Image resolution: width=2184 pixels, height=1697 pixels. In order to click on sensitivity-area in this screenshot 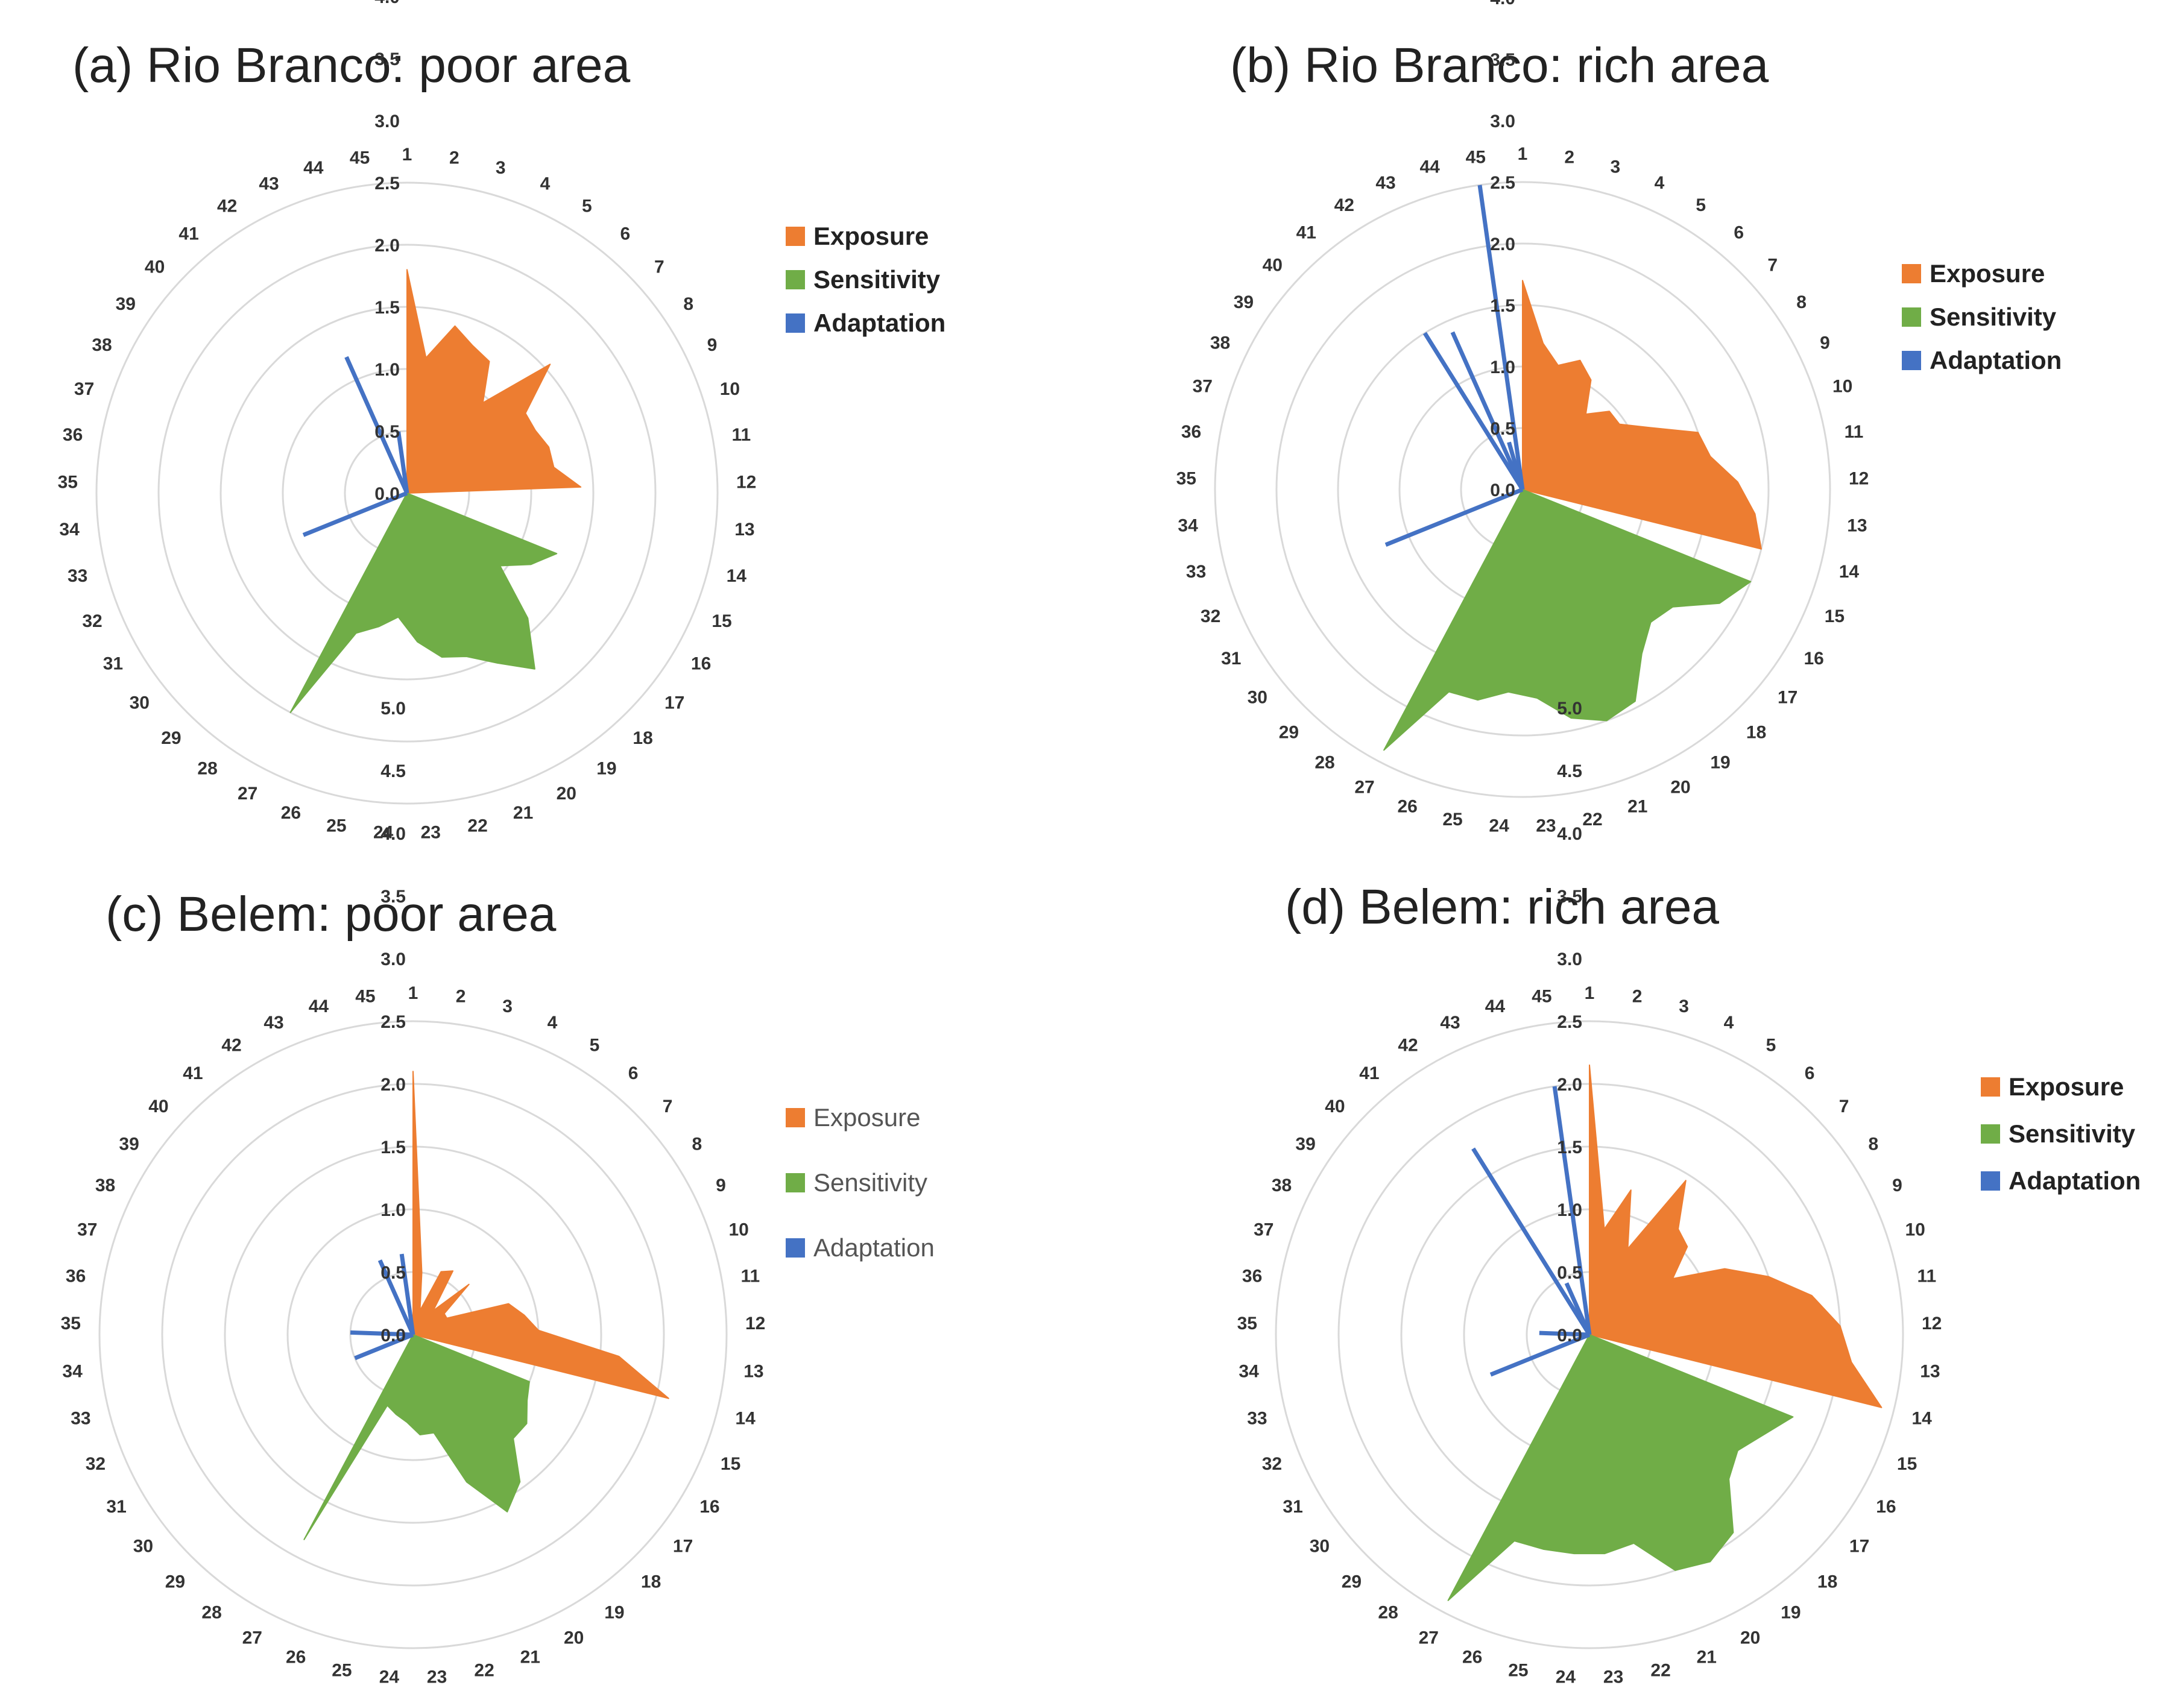, I will do `click(416, 1437)`.